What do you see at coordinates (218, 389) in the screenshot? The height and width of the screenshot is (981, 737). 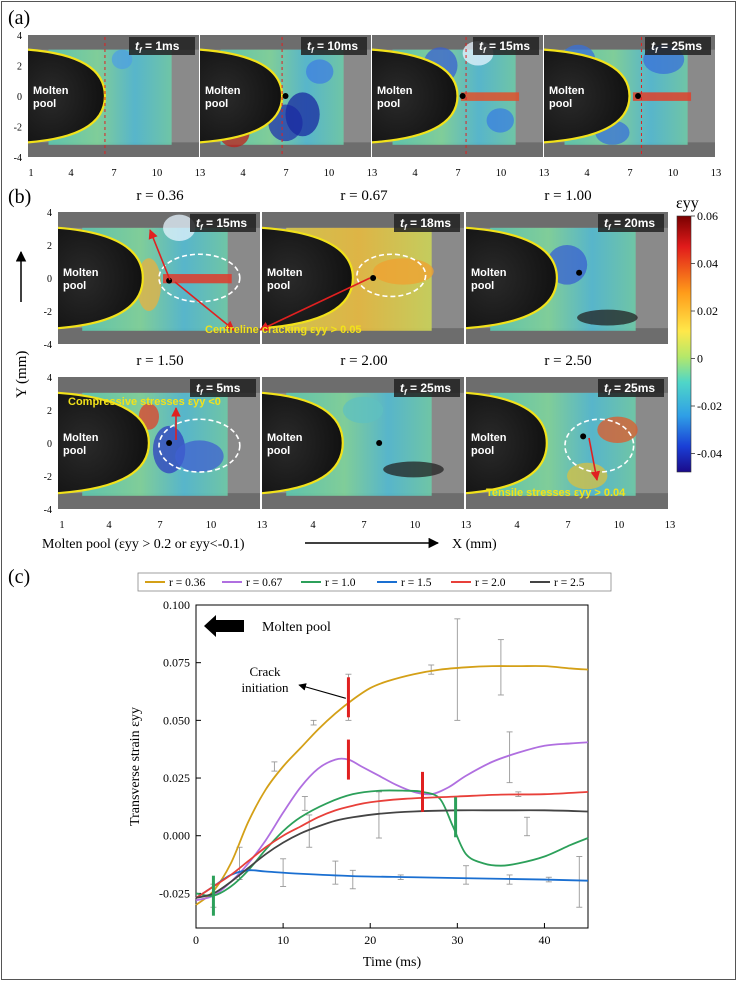 I see `time-badge-label: tf = 5ms` at bounding box center [218, 389].